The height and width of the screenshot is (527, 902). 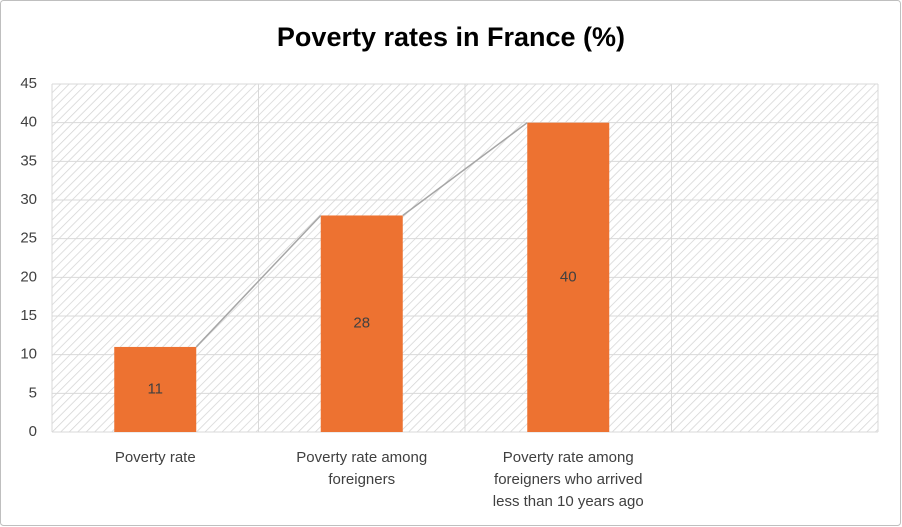 I want to click on y-tick-label: 40, so click(x=28, y=122).